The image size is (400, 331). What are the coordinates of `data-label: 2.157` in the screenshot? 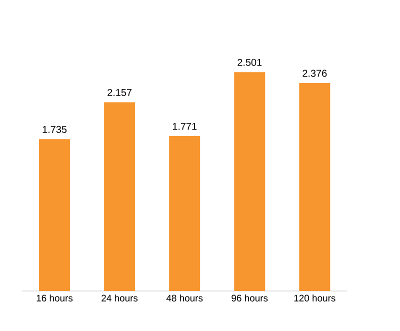 It's located at (120, 92).